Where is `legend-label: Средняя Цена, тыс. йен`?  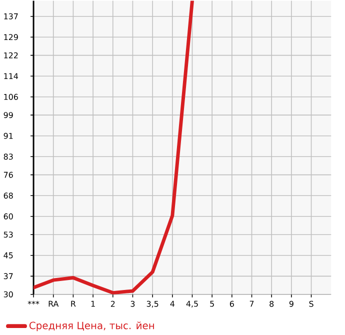 legend-label: Средняя Цена, тыс. йен is located at coordinates (92, 327).